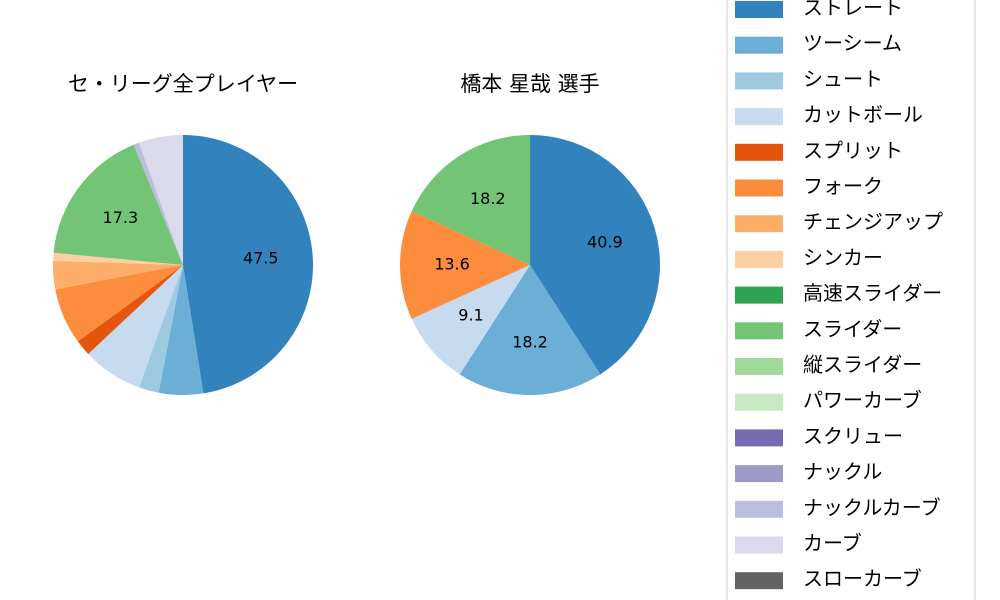  Describe the element at coordinates (862, 365) in the screenshot. I see `legend-label: 縦スライダー` at that location.